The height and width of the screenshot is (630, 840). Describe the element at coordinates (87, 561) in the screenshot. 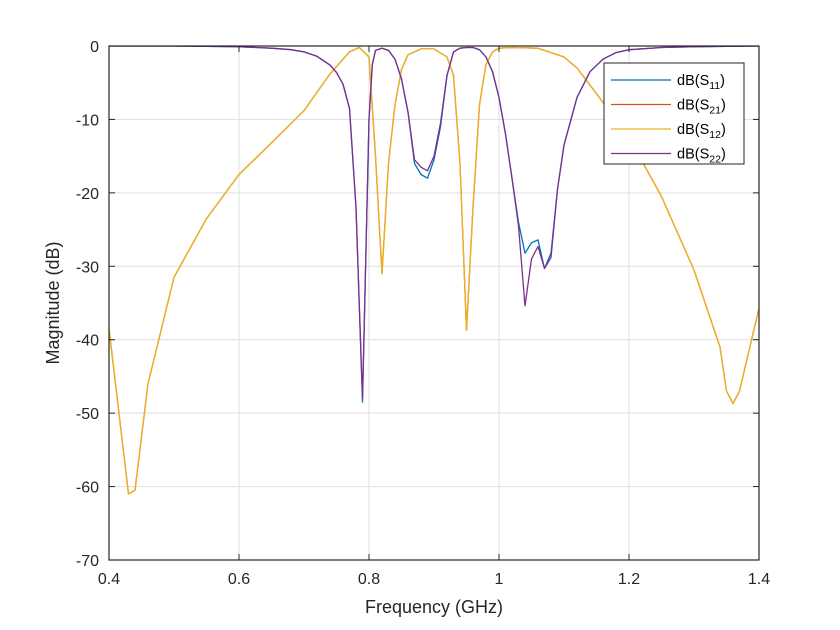

I see `y-tick-label: -70` at that location.